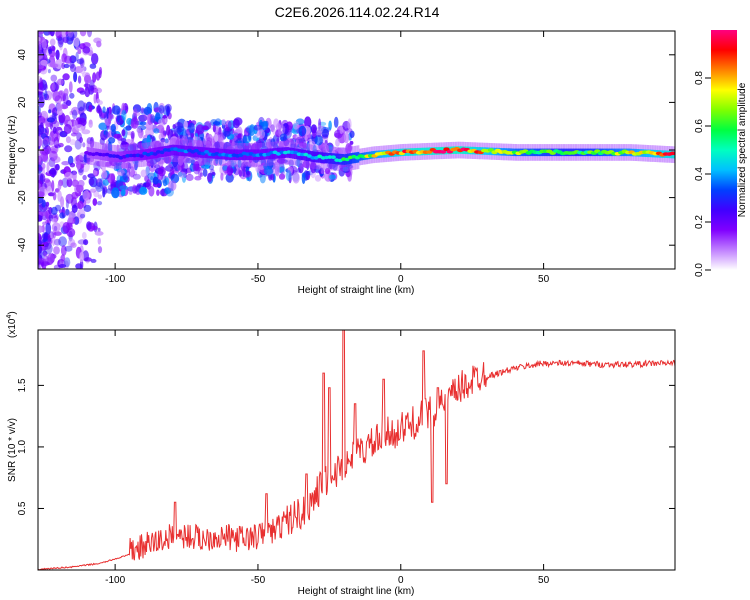 Image resolution: width=750 pixels, height=600 pixels. Describe the element at coordinates (22, 447) in the screenshot. I see `y-tick-label: 1.0` at that location.